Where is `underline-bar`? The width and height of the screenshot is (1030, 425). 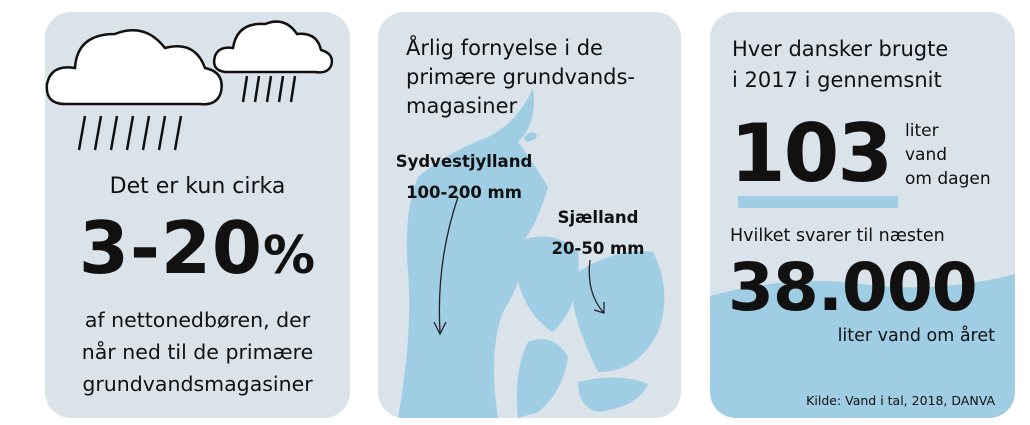
underline-bar is located at coordinates (818, 202).